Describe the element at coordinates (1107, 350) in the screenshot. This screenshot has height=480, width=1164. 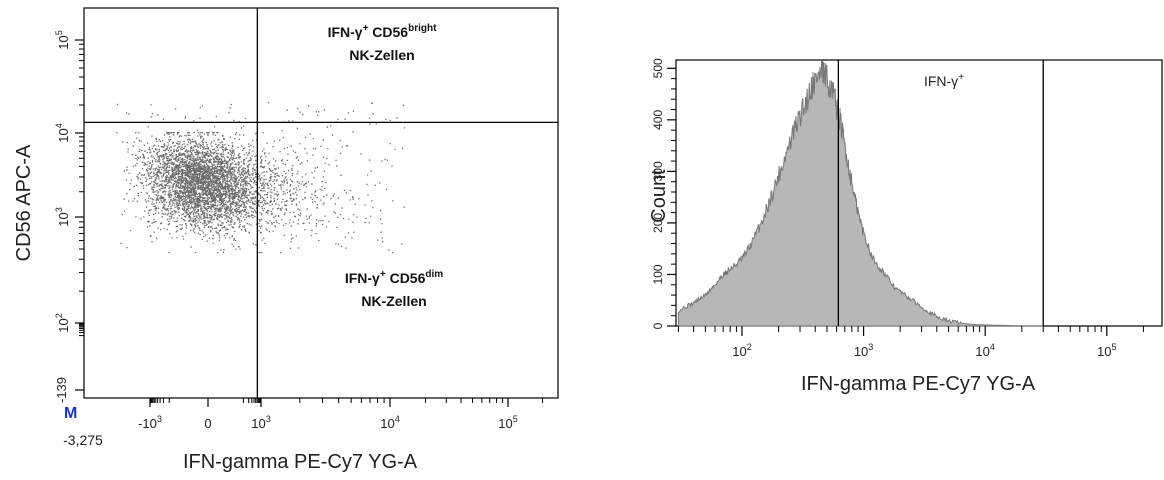
I see `histogram-x-tick-label: 10⁵` at that location.